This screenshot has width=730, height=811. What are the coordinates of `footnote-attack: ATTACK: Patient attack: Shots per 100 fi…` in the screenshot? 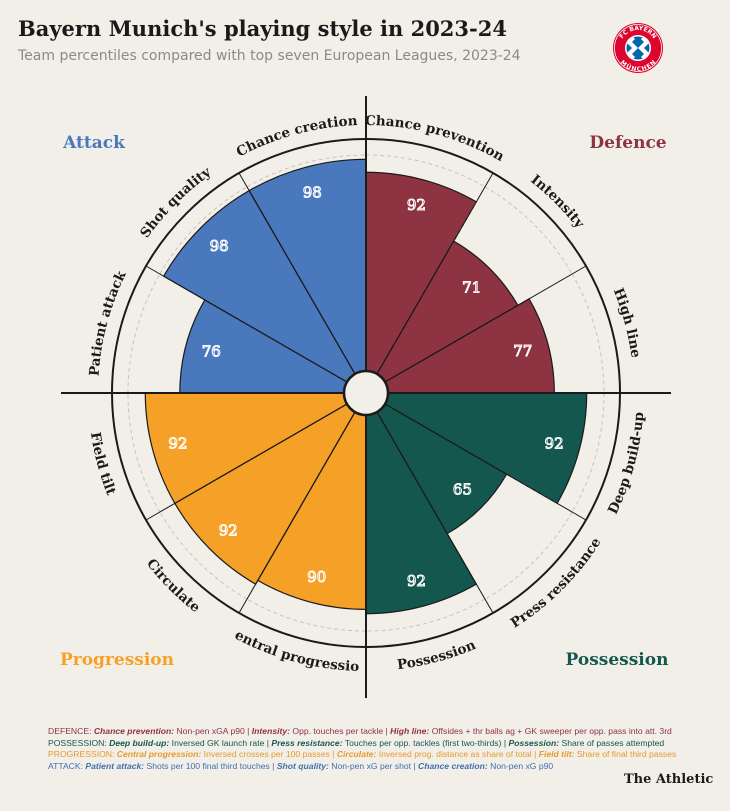 It's located at (301, 765).